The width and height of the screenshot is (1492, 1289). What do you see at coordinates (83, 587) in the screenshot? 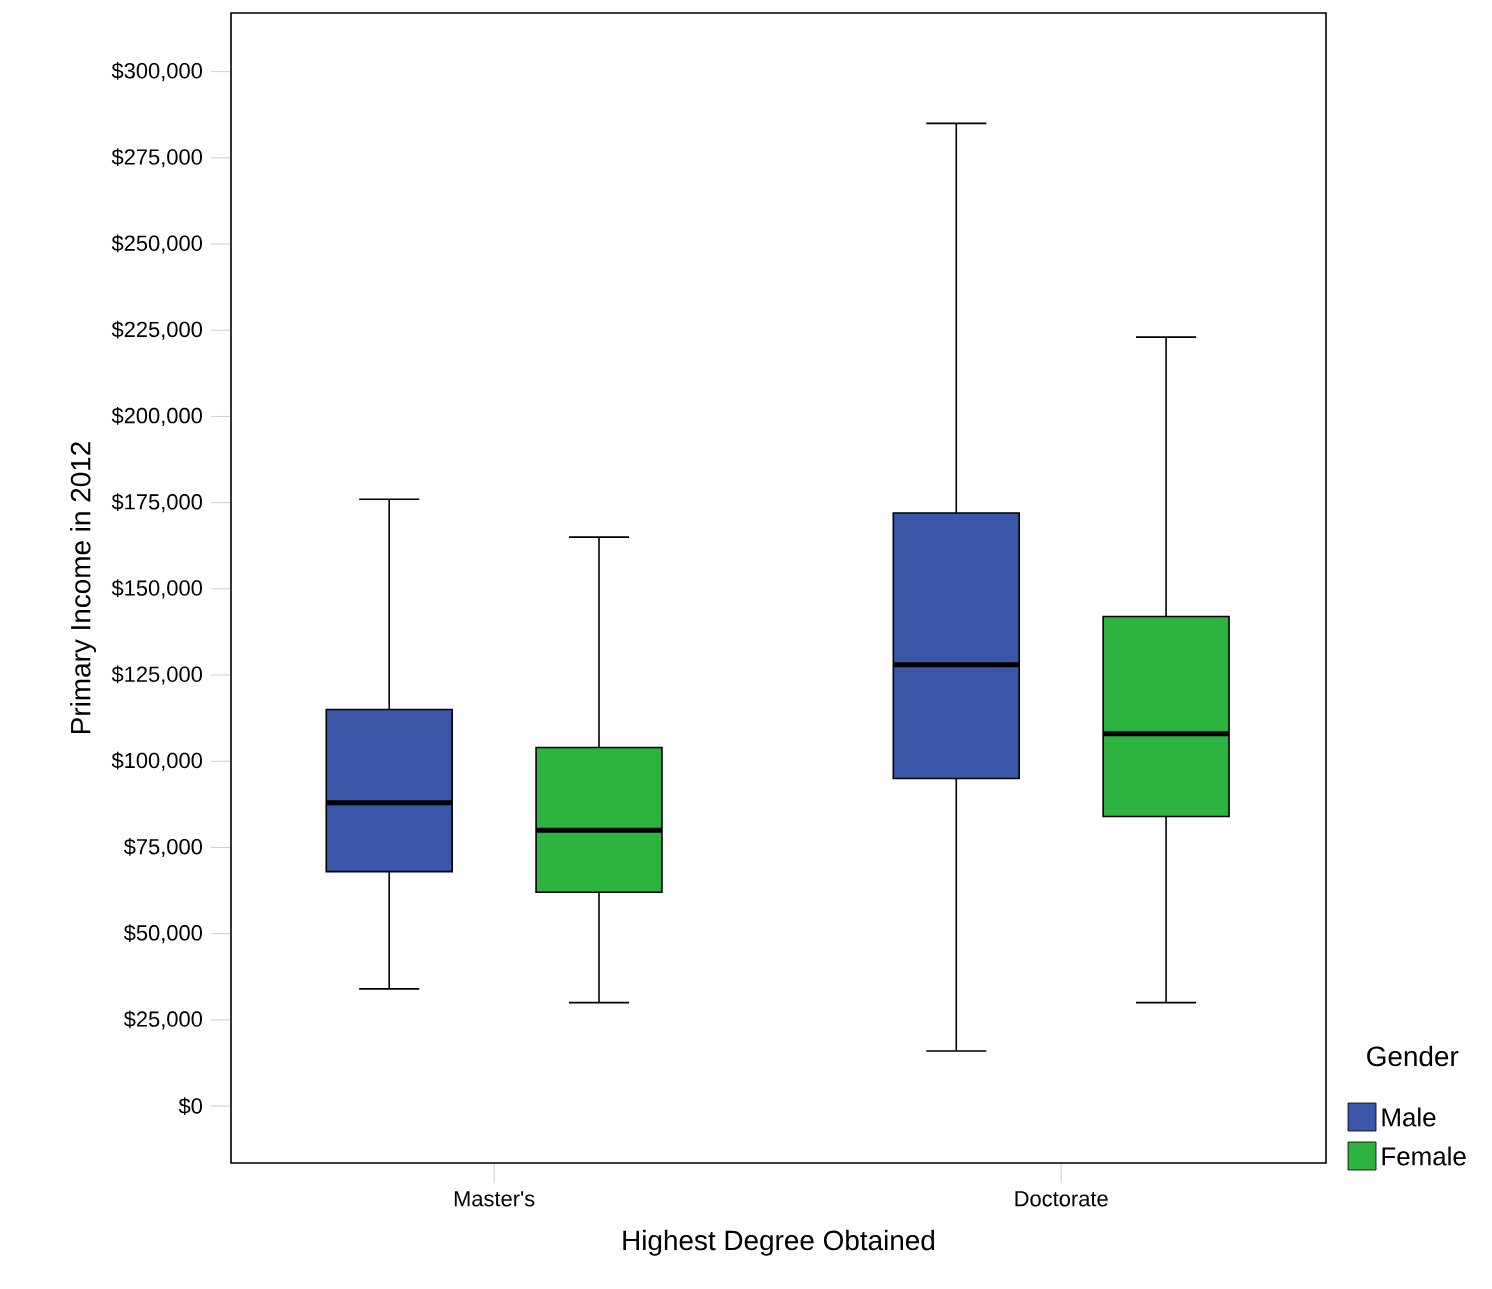
I see `y-axis-title: Primary Income in 2012` at bounding box center [83, 587].